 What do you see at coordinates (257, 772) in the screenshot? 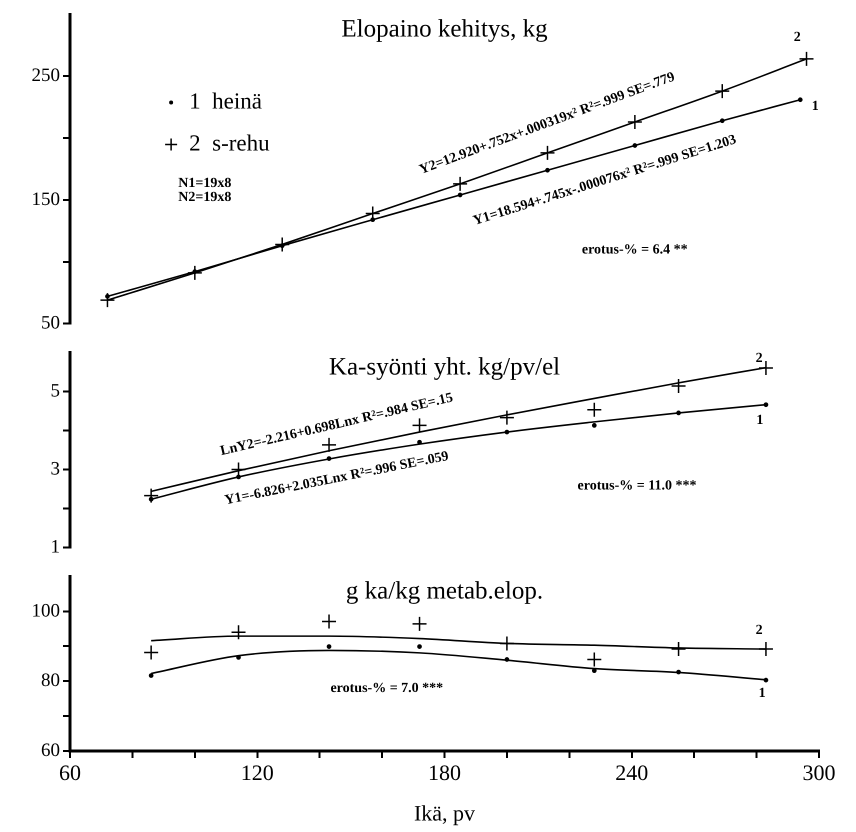
I see `x-tick-label: 120` at bounding box center [257, 772].